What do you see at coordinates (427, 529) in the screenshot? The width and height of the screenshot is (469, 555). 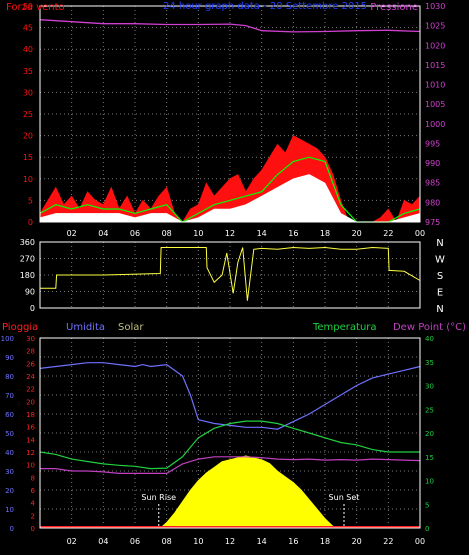 I see `temperature-tick-label: 0` at bounding box center [427, 529].